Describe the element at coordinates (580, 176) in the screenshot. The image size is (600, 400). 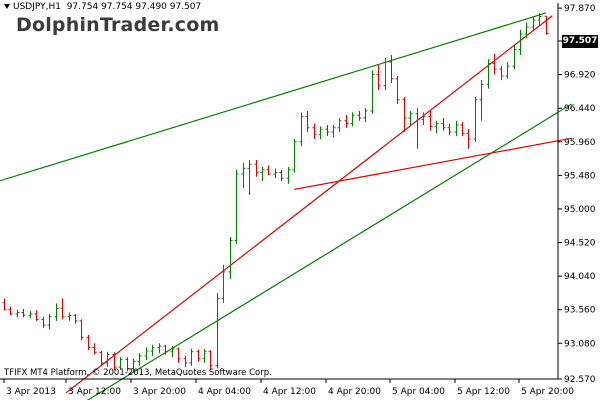
I see `y-tick-label: 95.480` at that location.